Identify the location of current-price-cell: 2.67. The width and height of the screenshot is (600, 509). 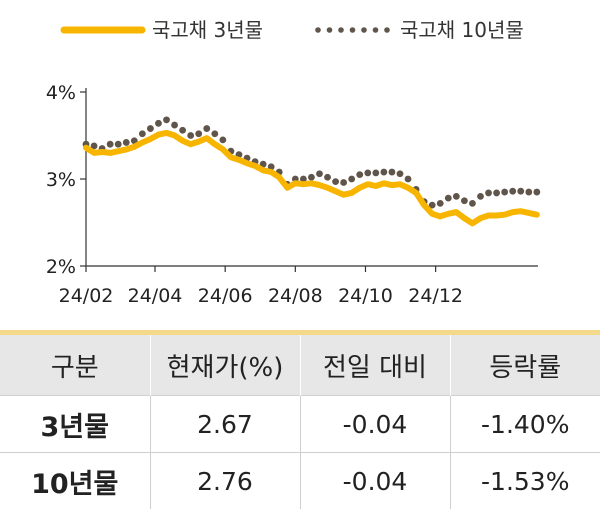
(225, 424).